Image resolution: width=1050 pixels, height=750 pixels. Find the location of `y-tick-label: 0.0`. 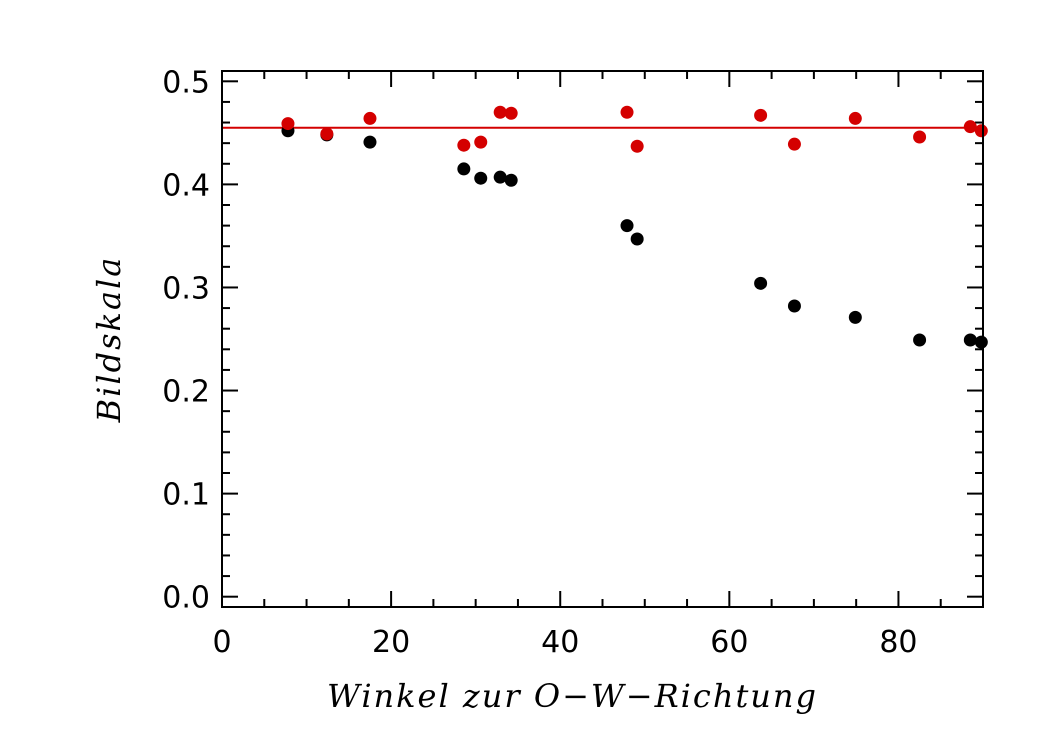

y-tick-label: 0.0 is located at coordinates (186, 598).